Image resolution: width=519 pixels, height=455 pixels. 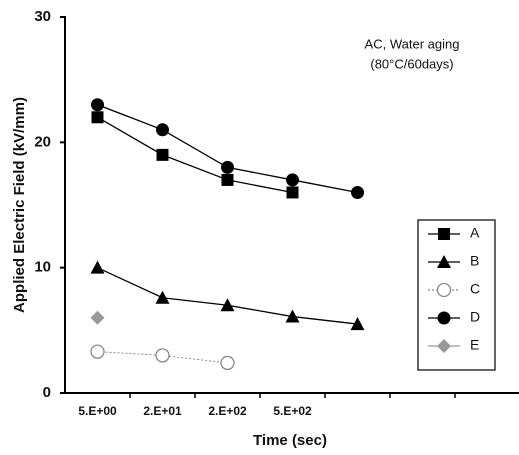 I want to click on legend-label: D, so click(x=475, y=317).